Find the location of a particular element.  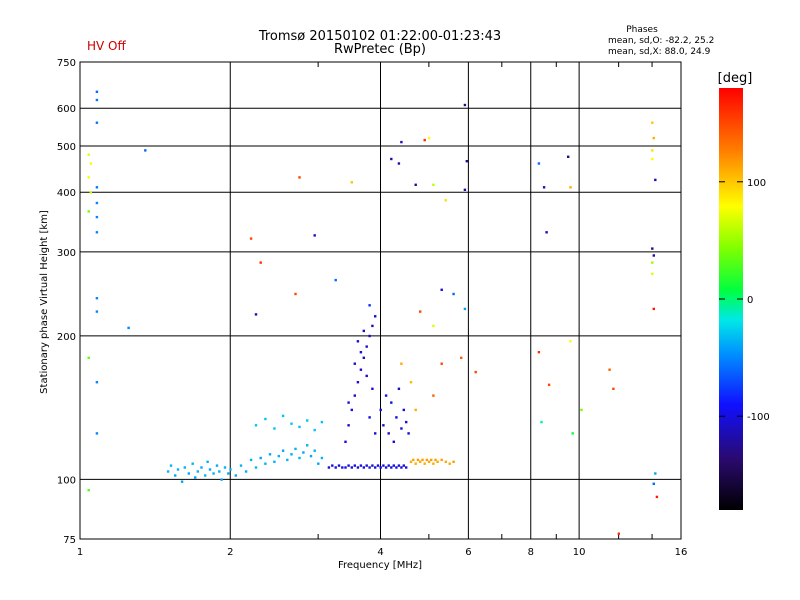

x-tick-label: 2 is located at coordinates (230, 552).